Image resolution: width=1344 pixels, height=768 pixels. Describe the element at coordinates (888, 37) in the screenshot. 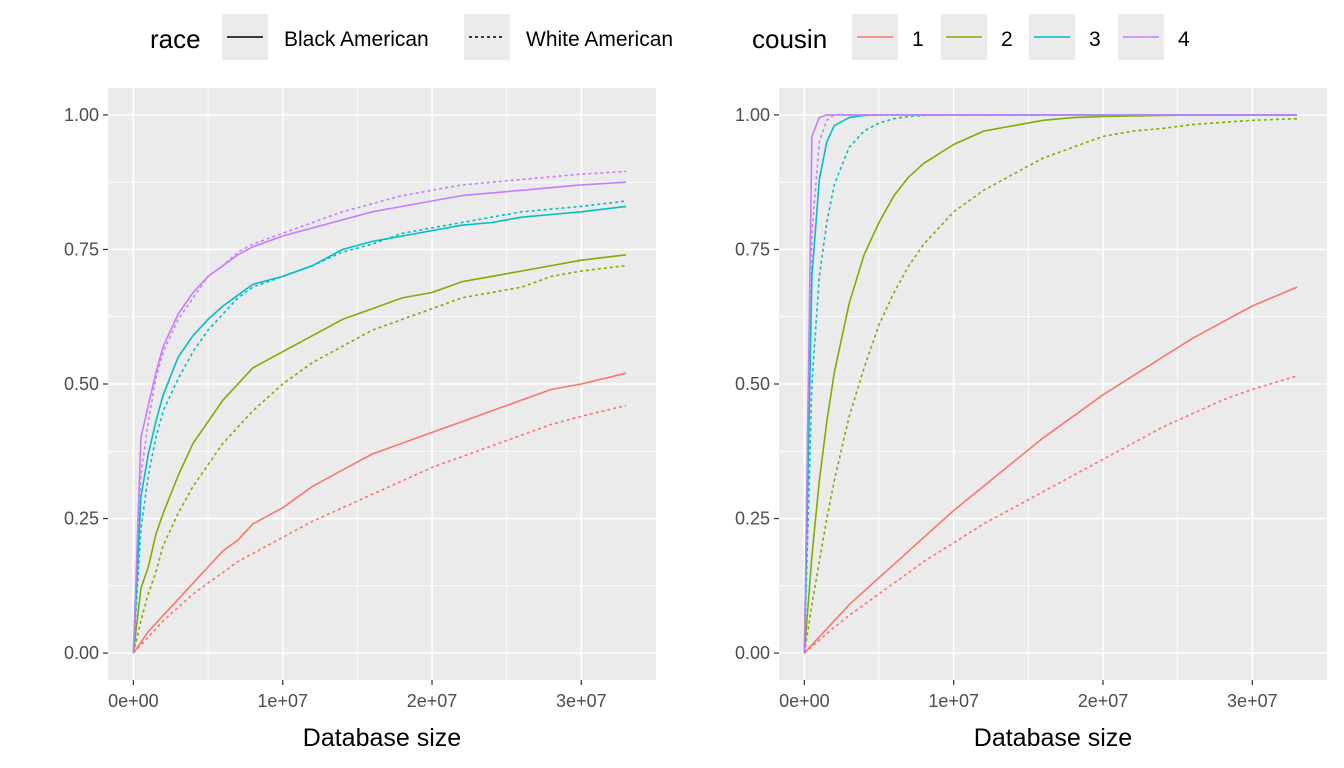

I see `cousin-legend-item-1: 1` at that location.